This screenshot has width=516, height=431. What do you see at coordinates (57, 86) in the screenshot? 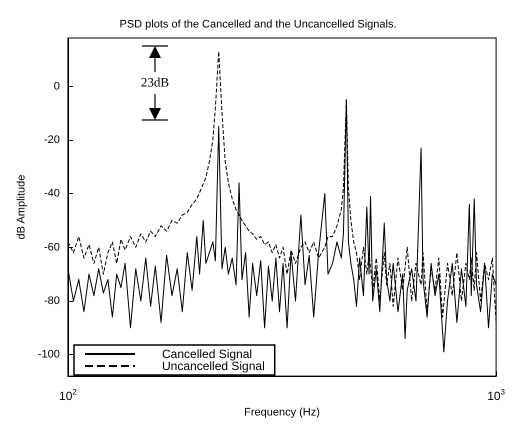
I see `y-tick-label: 0` at bounding box center [57, 86].